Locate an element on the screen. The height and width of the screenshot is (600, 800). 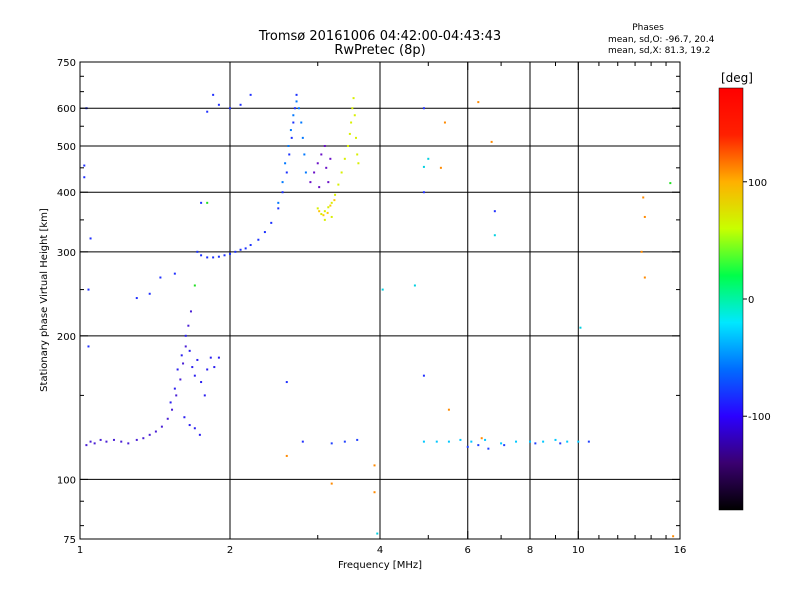
stats-heading: Phases is located at coordinates (648, 28).